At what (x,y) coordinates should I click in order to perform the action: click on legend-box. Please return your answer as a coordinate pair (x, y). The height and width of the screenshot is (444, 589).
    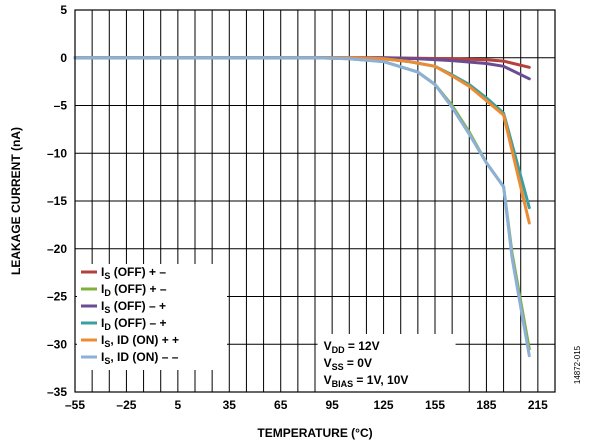
    Looking at the image, I should click on (152, 317).